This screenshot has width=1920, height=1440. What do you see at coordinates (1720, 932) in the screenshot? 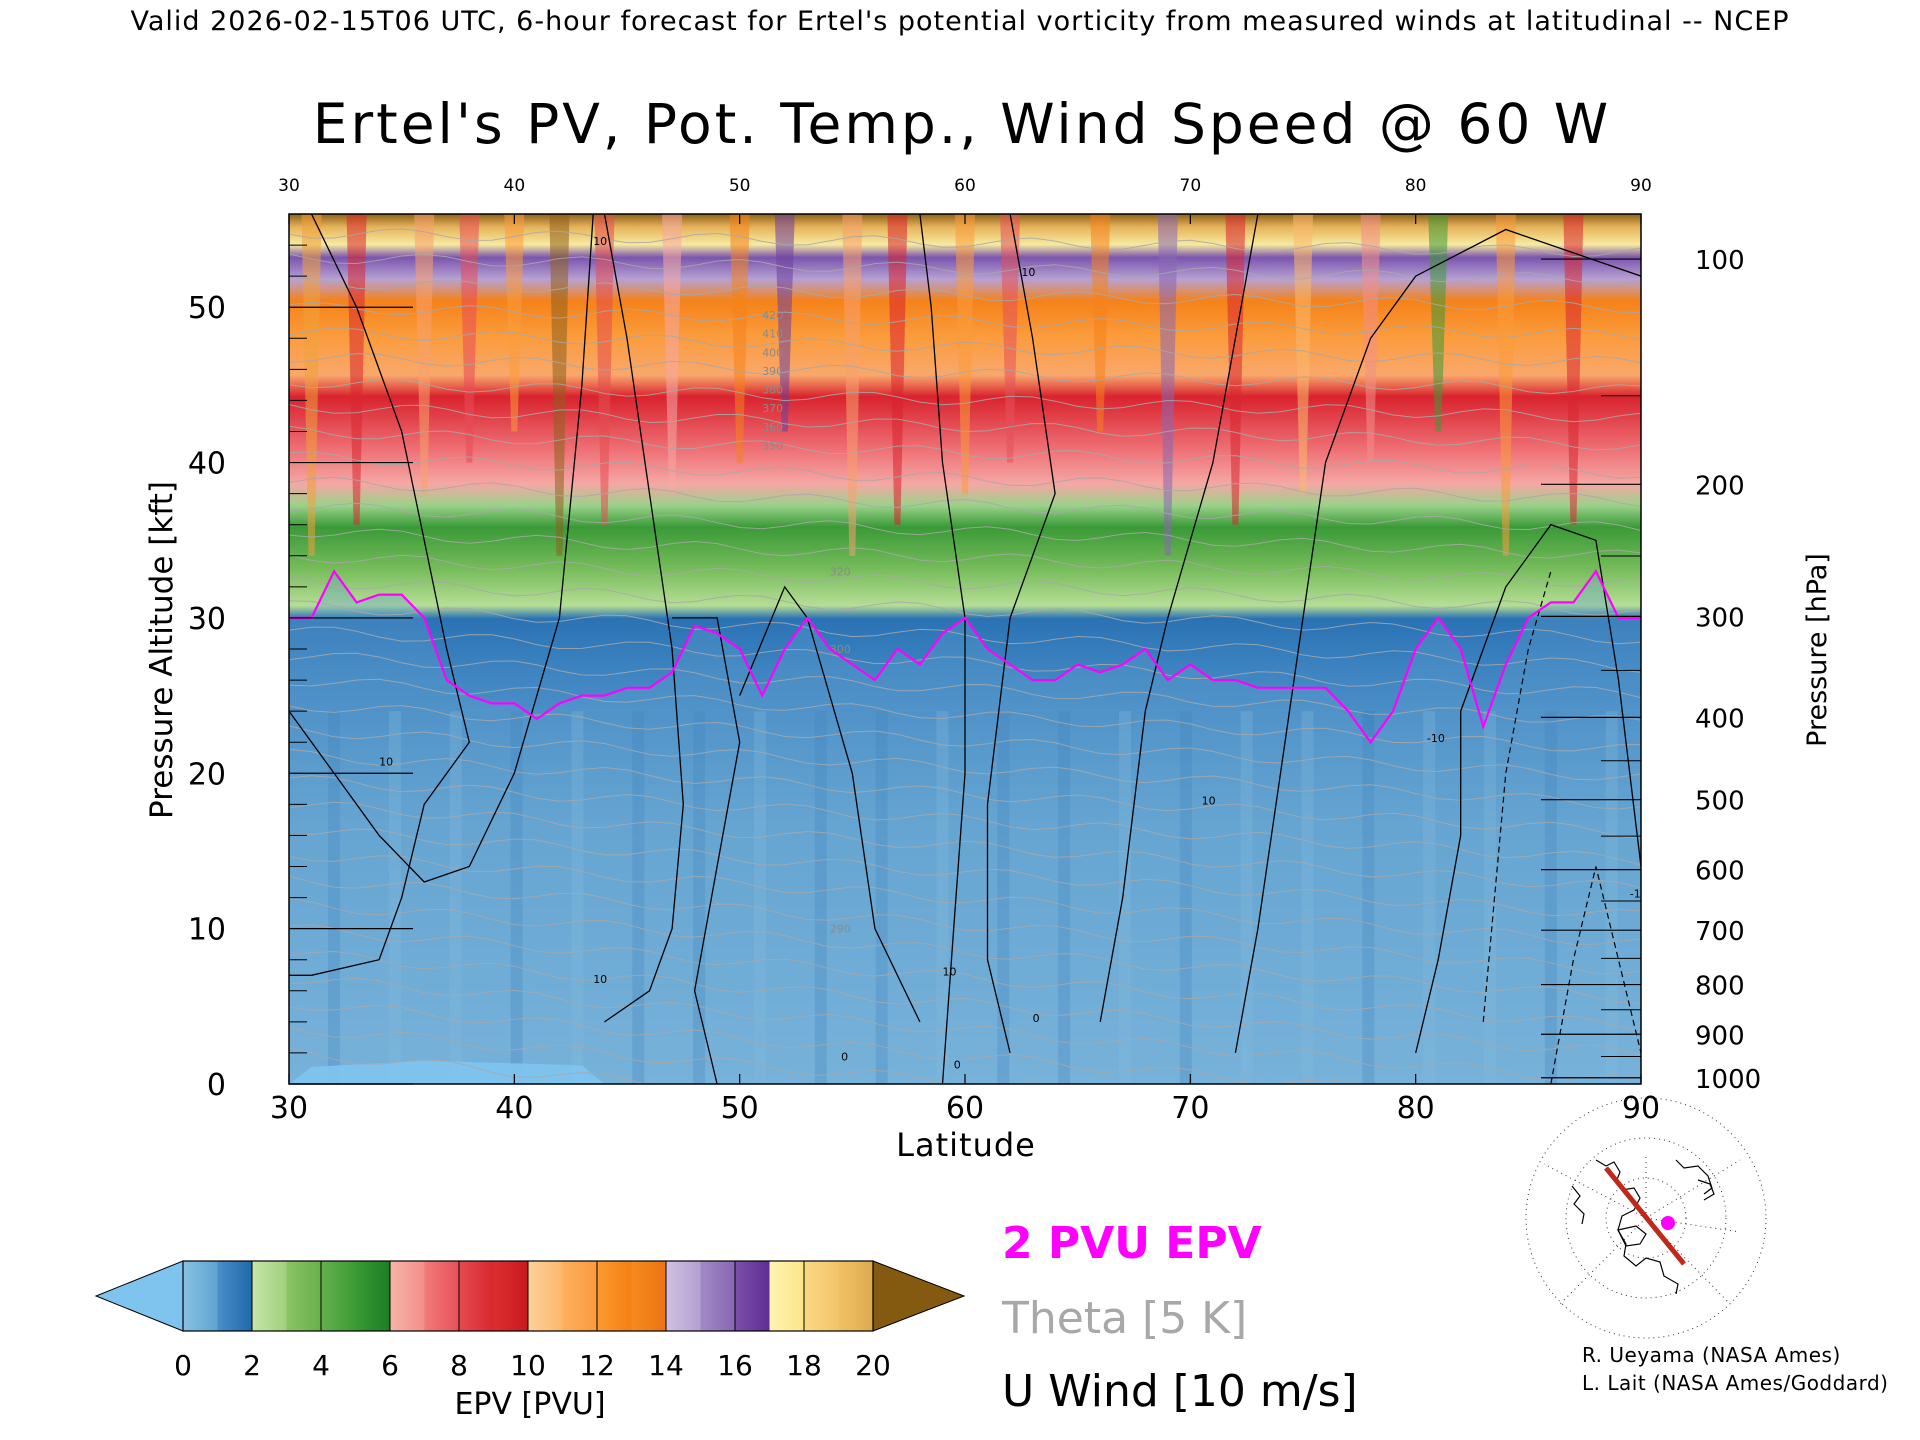
I see `pressure-tick-label: 700` at bounding box center [1720, 932].